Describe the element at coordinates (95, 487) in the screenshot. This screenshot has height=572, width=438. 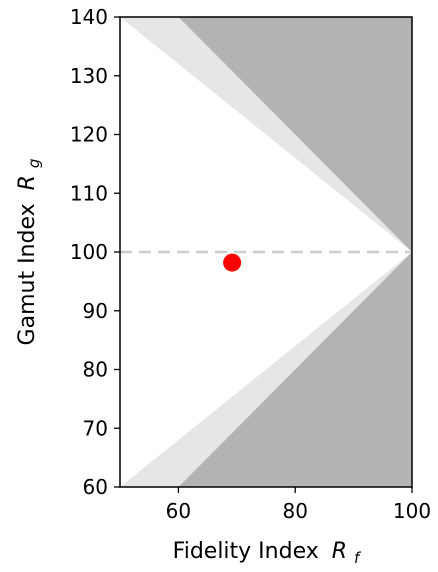
I see `y-tick-label-60: 60` at that location.